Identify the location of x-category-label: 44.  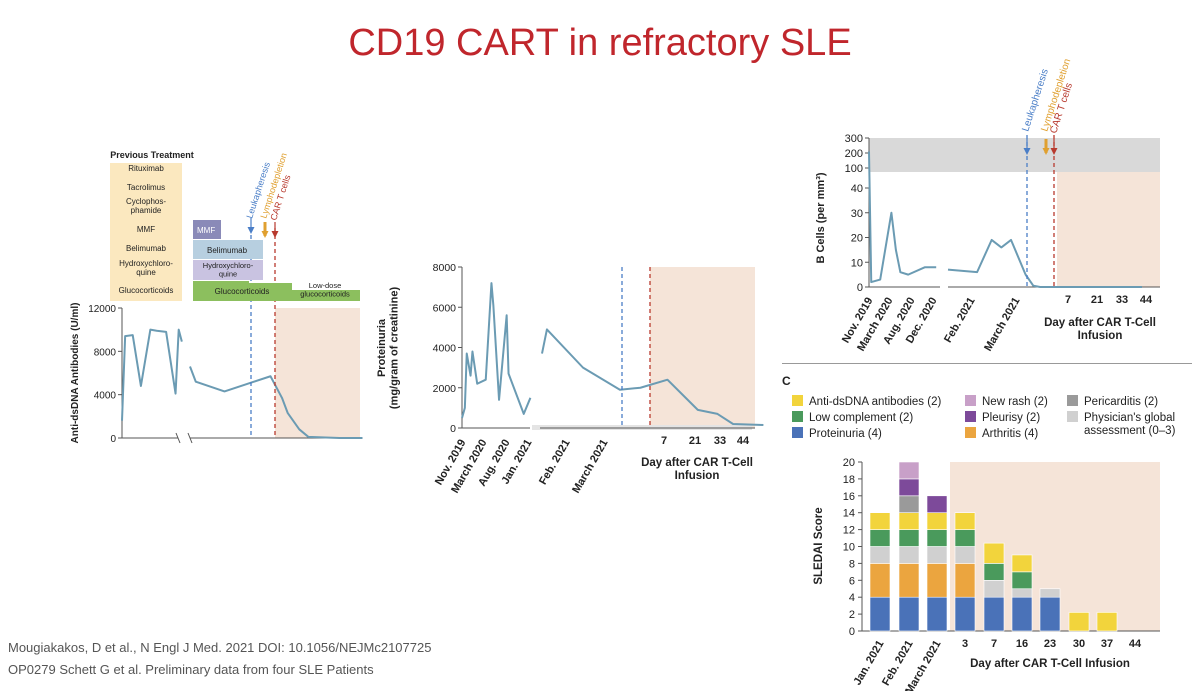
(1135, 644).